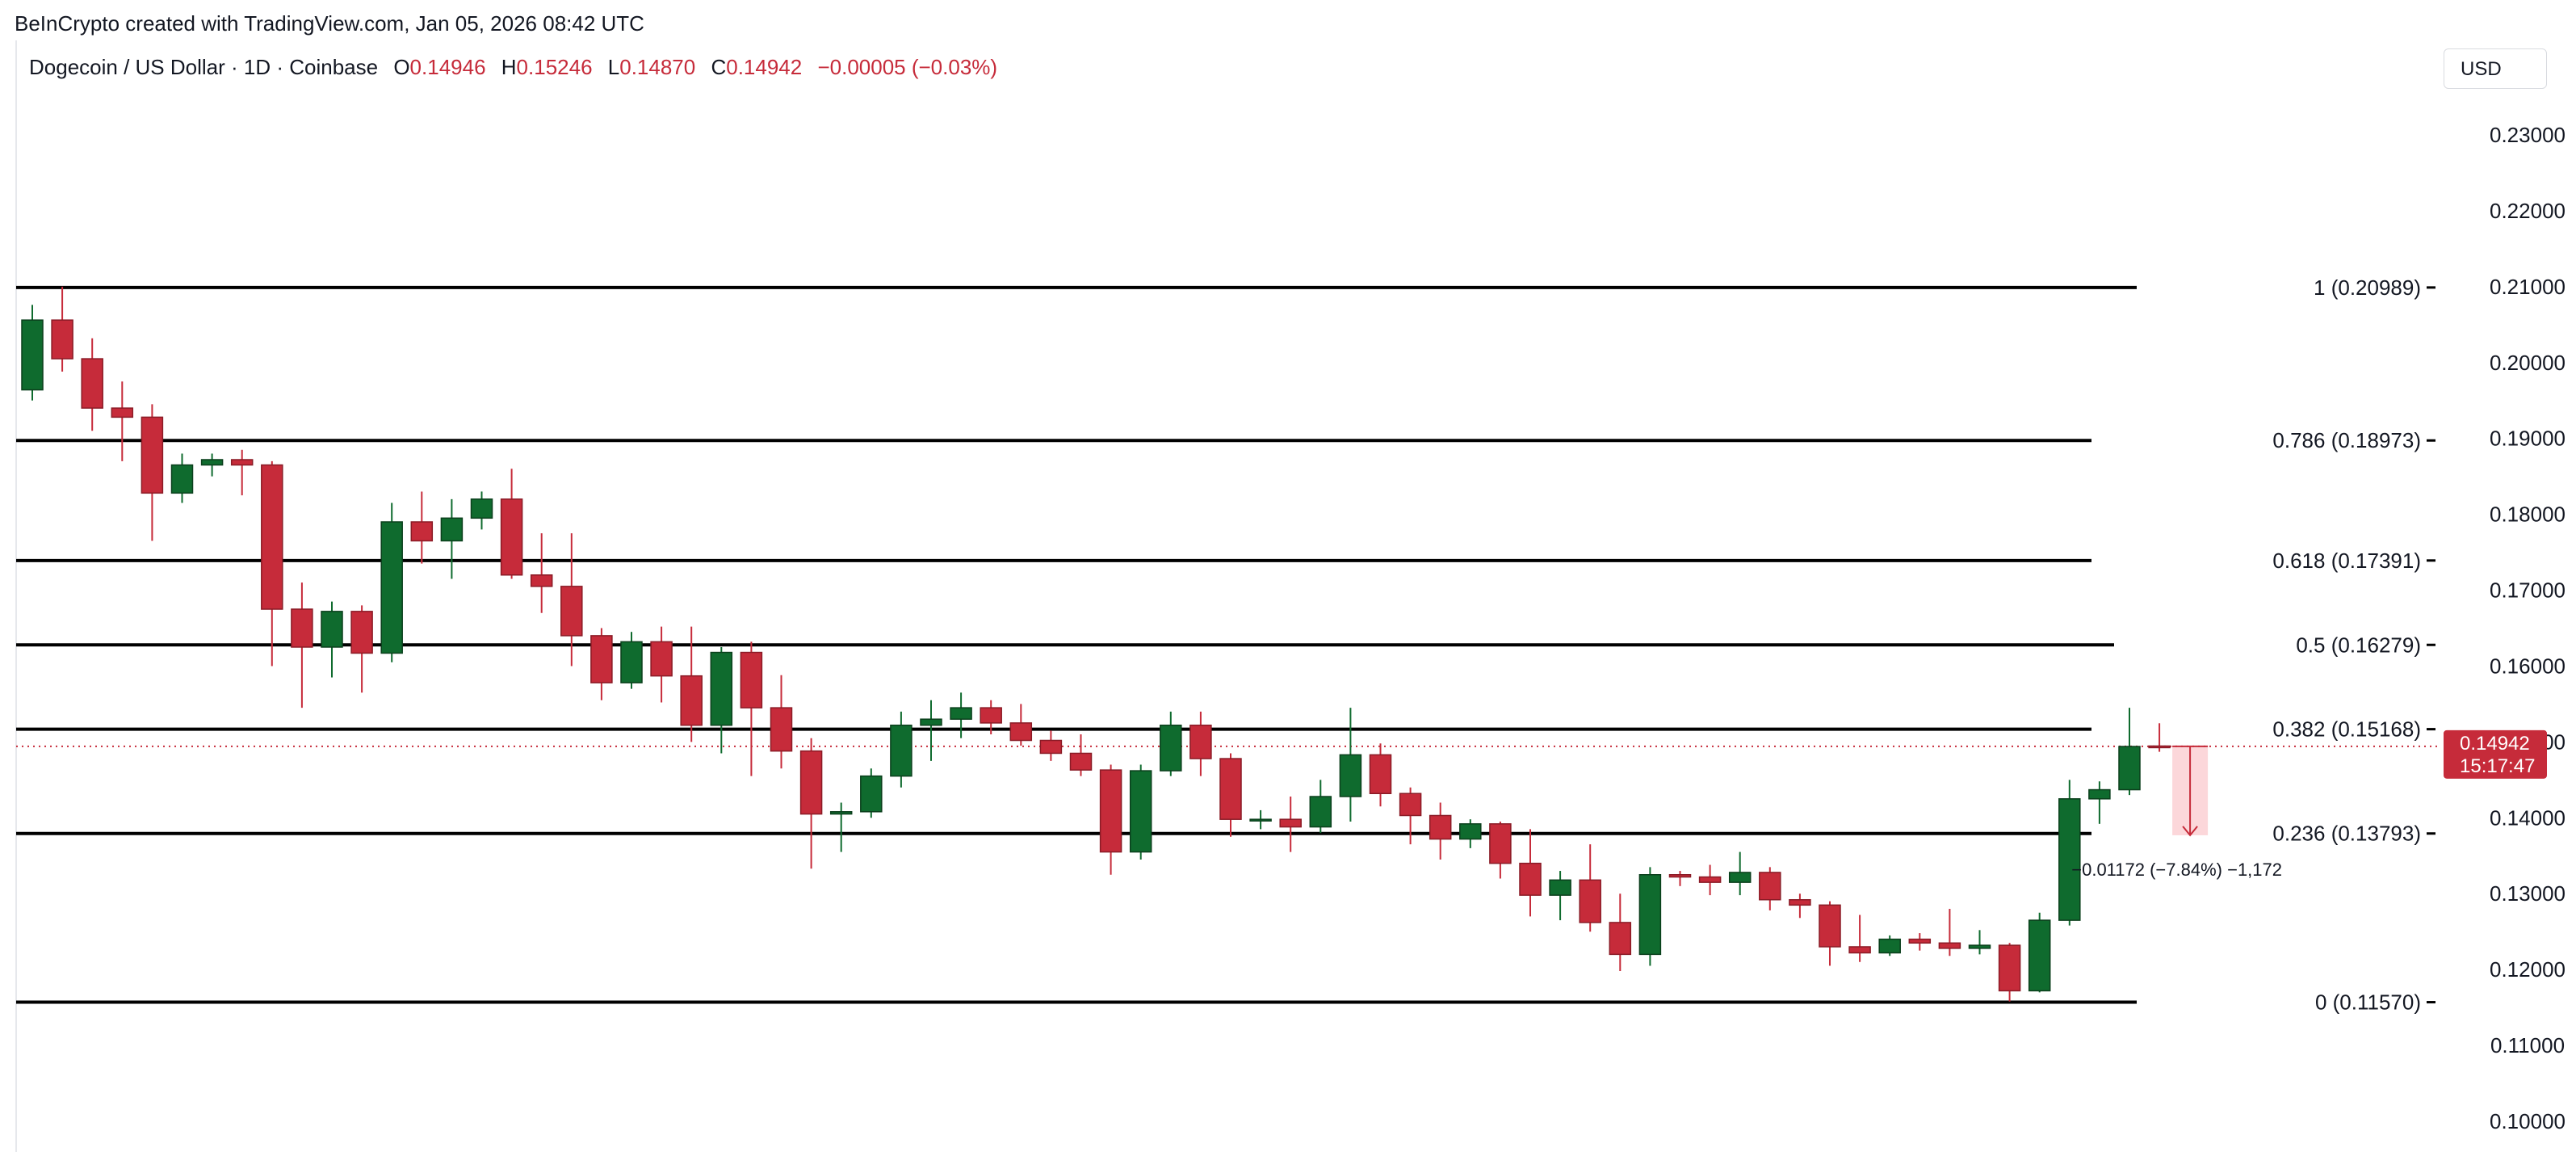  Describe the element at coordinates (2528, 211) in the screenshot. I see `y-tick-label: 0.22000` at that location.